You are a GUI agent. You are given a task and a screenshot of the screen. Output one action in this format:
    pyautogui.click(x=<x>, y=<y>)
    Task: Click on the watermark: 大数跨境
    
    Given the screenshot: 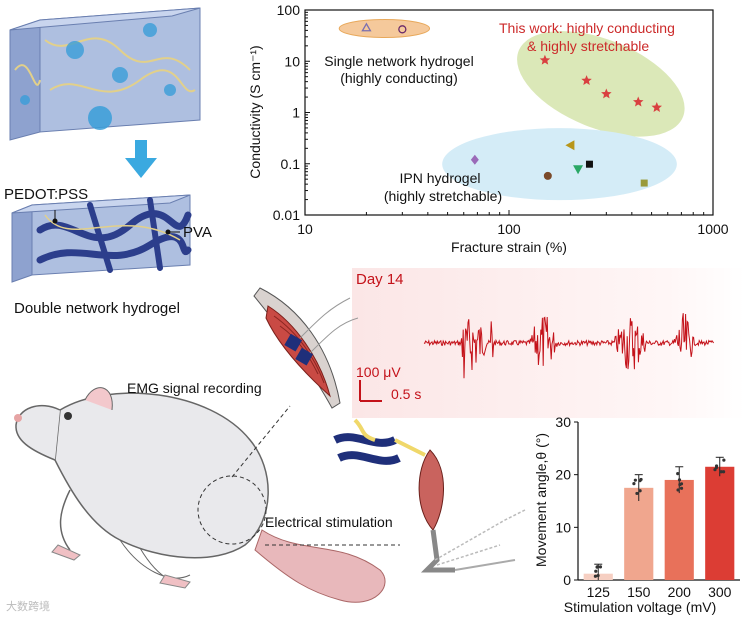 What is the action you would take?
    pyautogui.click(x=28, y=607)
    